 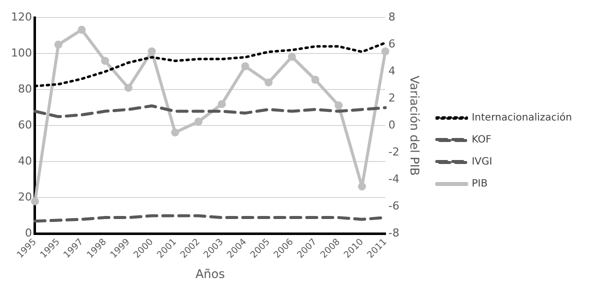 What do you see at coordinates (210, 273) in the screenshot?
I see `x-axis-title: Años` at bounding box center [210, 273].